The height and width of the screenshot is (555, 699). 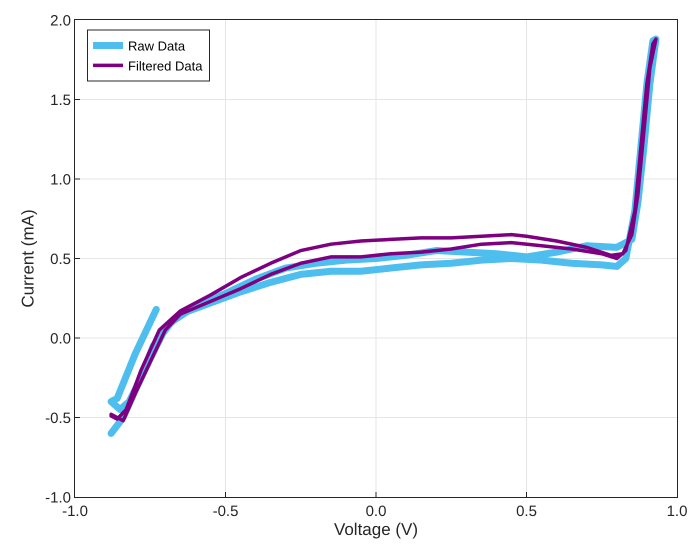 What do you see at coordinates (376, 529) in the screenshot?
I see `x-axis-title: Voltage (V)` at bounding box center [376, 529].